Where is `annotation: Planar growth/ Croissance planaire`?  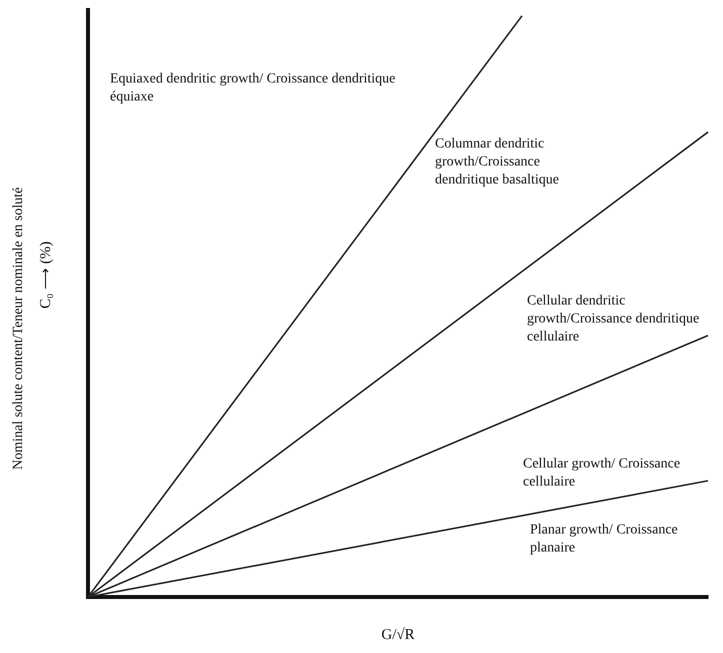
annotation: Planar growth/ Croissance planaire is located at coordinates (604, 539).